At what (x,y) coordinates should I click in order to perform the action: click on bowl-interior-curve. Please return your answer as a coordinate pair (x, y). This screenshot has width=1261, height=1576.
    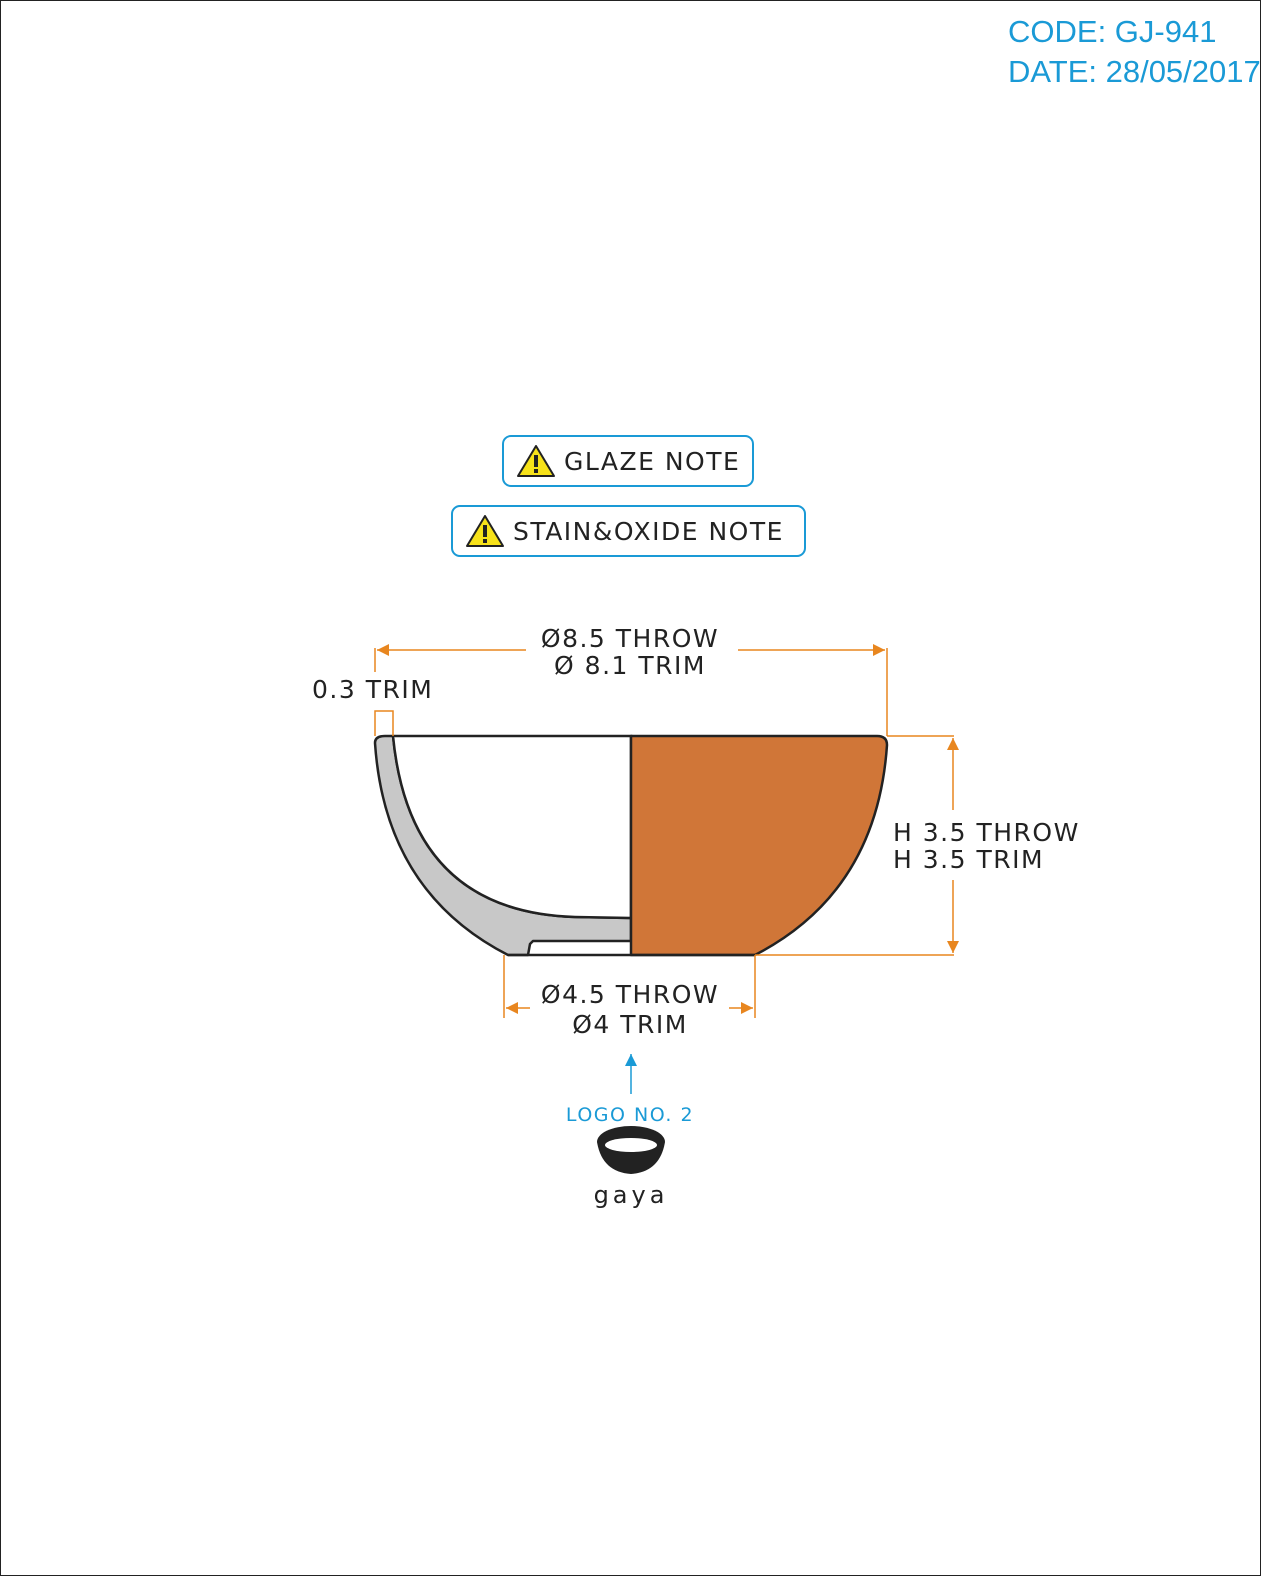
    Looking at the image, I should click on (512, 827).